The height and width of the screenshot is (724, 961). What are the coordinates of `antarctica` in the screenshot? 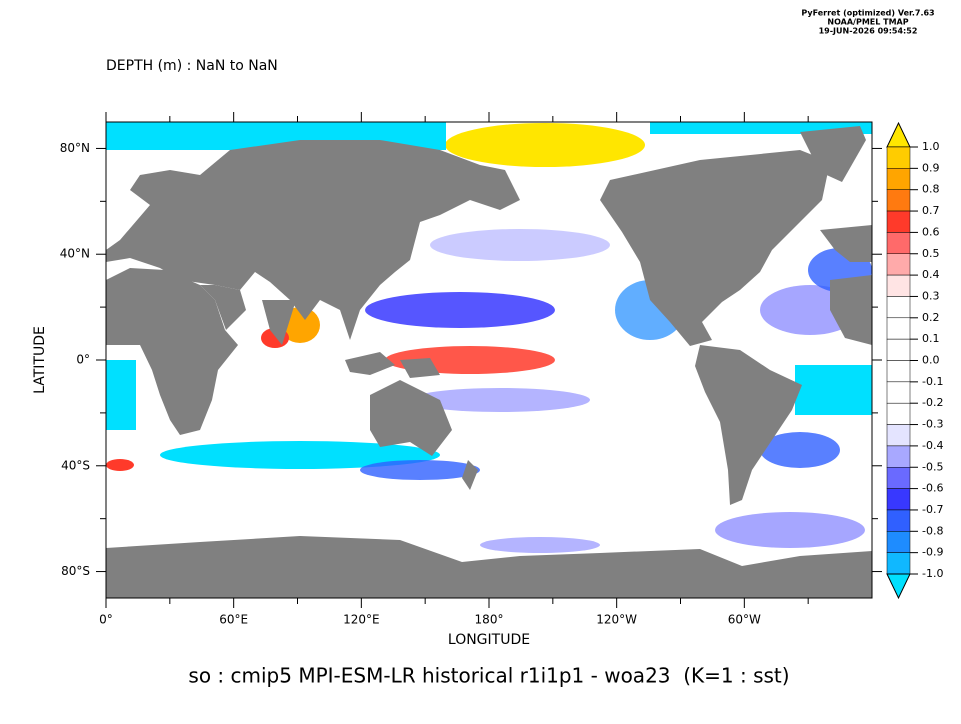 It's located at (489, 567).